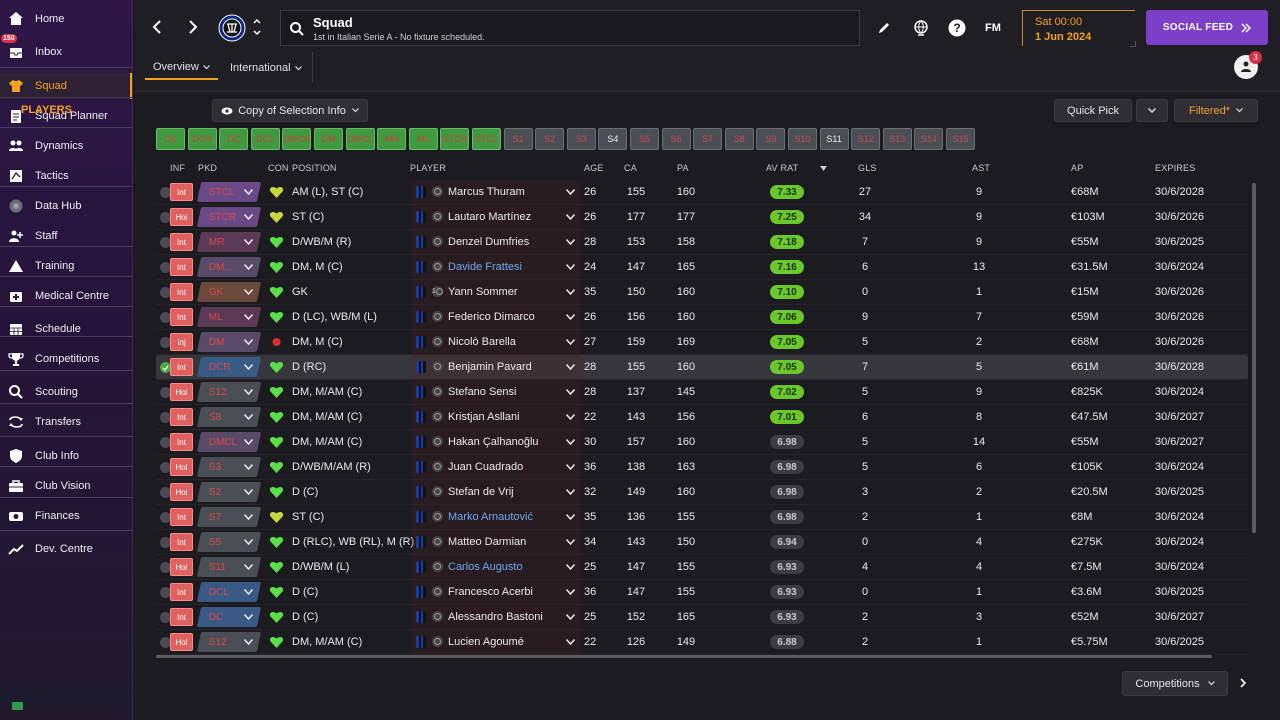 This screenshot has height=720, width=1280. What do you see at coordinates (229, 542) in the screenshot?
I see `picked-position-selector: S5` at bounding box center [229, 542].